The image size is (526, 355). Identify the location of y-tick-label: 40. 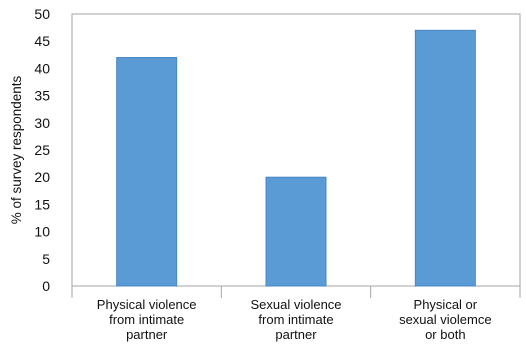
(42, 68).